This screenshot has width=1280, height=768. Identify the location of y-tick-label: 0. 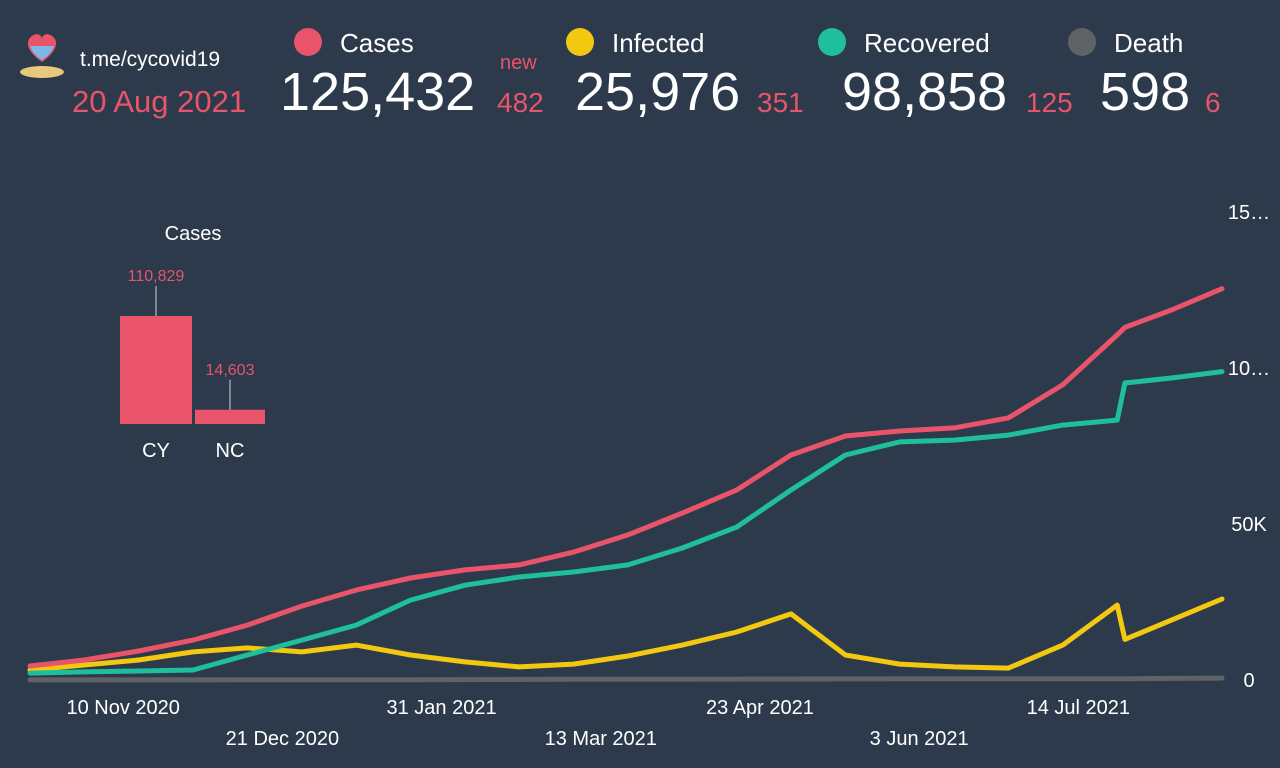
(1248, 681).